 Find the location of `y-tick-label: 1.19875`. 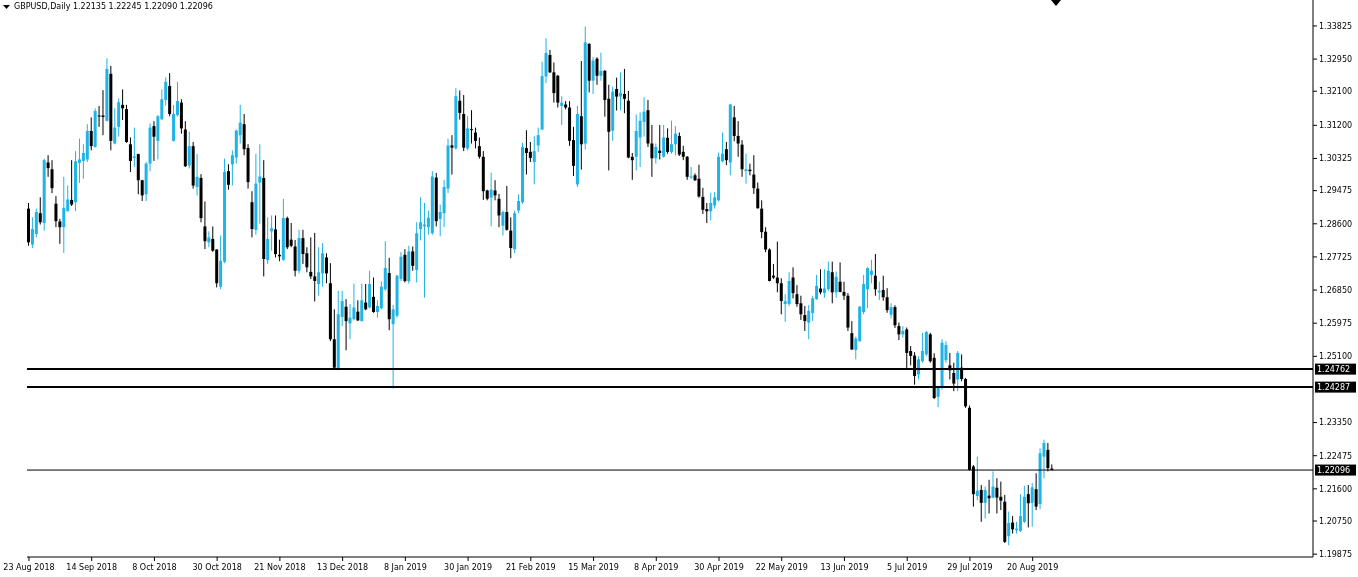

y-tick-label: 1.19875 is located at coordinates (1336, 554).